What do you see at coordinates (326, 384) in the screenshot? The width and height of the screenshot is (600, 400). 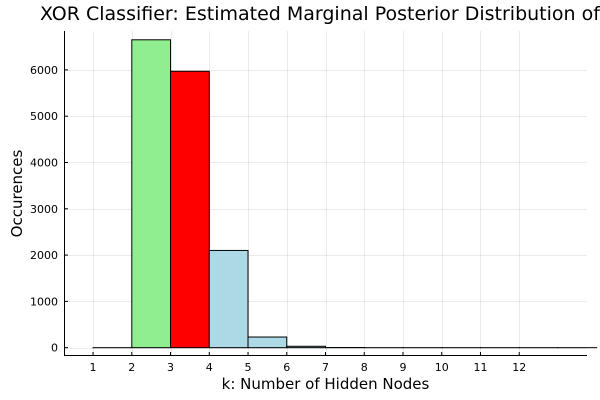 I see `x-axis-label: k: Number of Hidden Nodes` at bounding box center [326, 384].